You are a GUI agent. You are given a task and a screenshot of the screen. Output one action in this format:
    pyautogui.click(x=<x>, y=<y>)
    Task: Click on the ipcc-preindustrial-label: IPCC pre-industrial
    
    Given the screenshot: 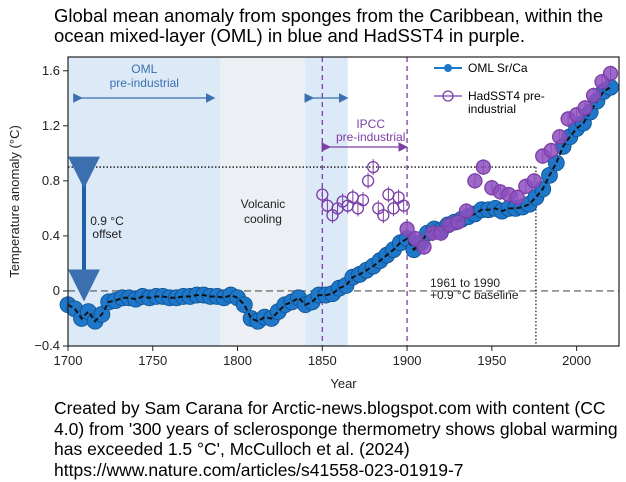 What is the action you would take?
    pyautogui.click(x=370, y=130)
    